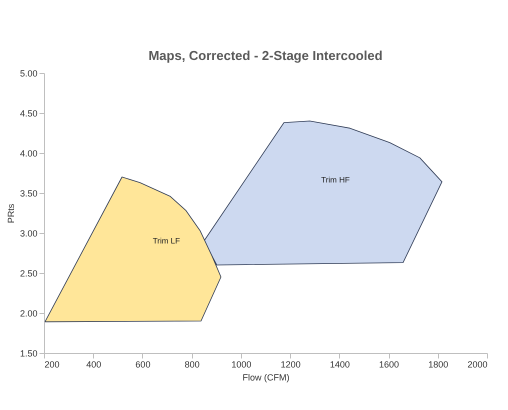  What do you see at coordinates (11, 213) in the screenshot?
I see `y-axis-title: PRts` at bounding box center [11, 213].